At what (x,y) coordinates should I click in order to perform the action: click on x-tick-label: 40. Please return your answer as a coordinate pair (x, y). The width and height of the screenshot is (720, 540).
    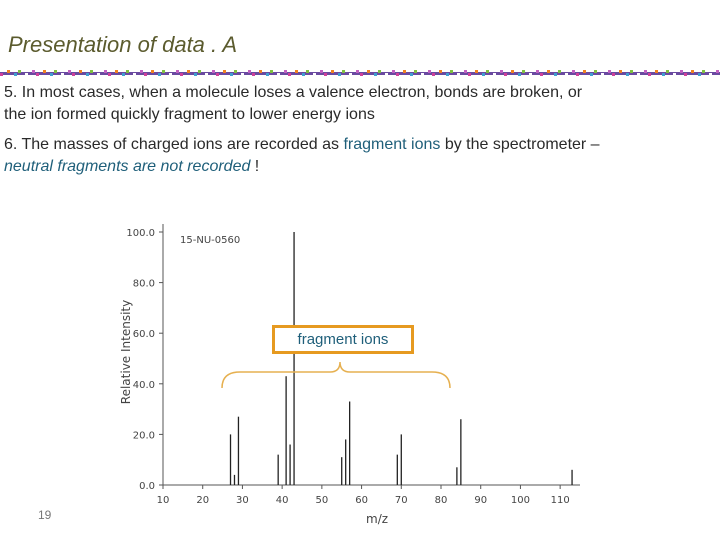
    Looking at the image, I should click on (282, 500).